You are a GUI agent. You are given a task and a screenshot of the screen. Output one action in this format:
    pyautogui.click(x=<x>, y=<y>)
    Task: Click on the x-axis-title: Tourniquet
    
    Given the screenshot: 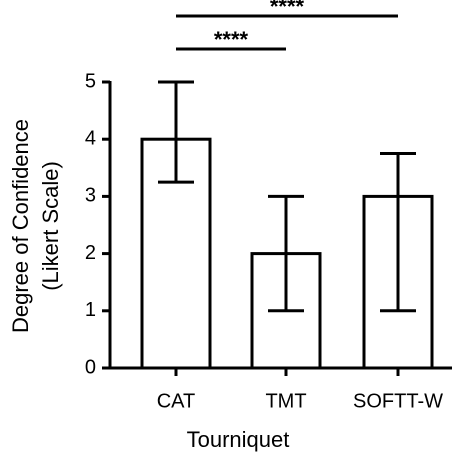 What is the action you would take?
    pyautogui.click(x=238, y=439)
    